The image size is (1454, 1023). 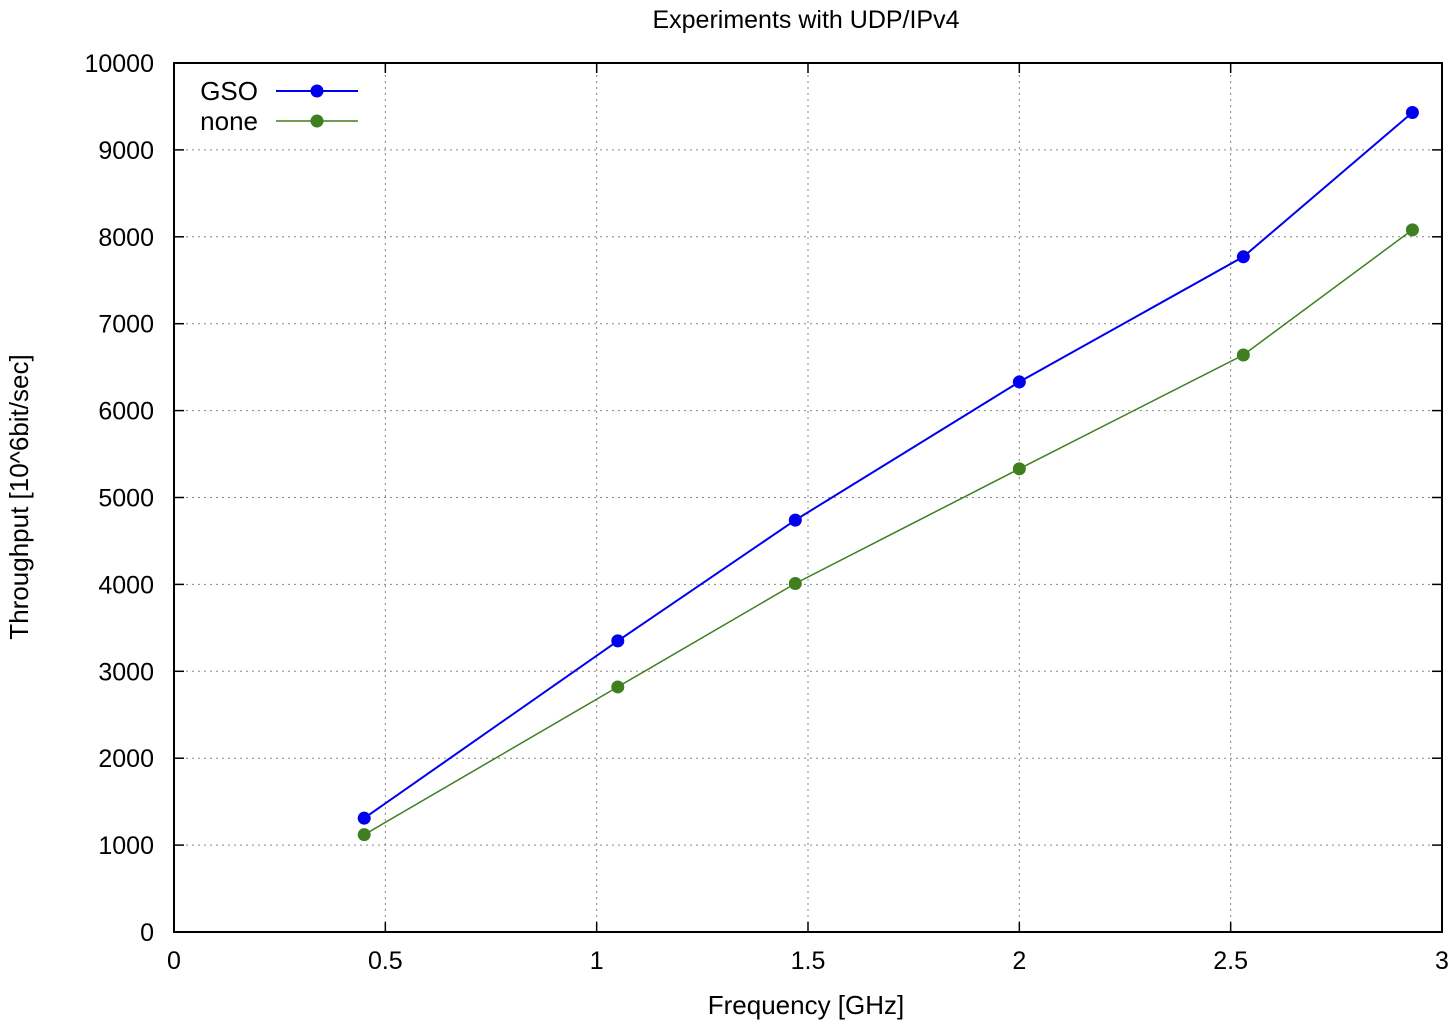 I want to click on y-tick-label: 4000, so click(x=126, y=585).